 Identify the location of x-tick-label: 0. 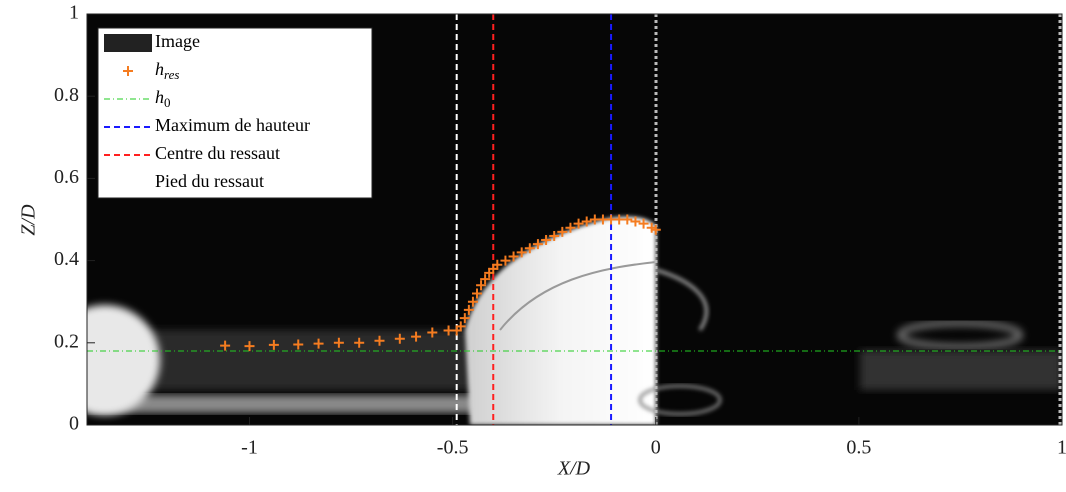
(656, 448).